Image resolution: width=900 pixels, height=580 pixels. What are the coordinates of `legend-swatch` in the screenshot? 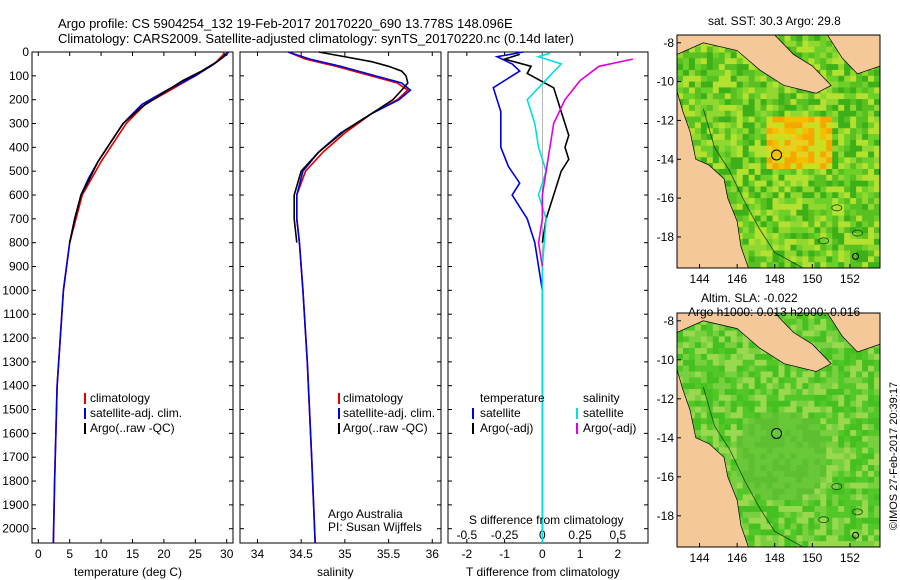 It's located at (577, 413).